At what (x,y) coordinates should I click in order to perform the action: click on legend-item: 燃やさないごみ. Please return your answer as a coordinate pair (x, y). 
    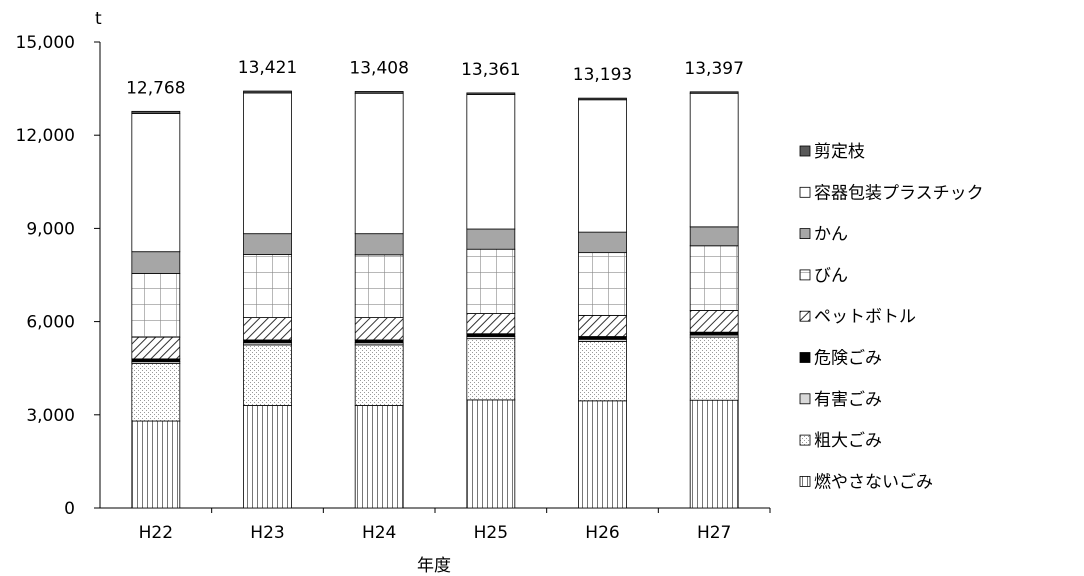
    Looking at the image, I should click on (866, 482).